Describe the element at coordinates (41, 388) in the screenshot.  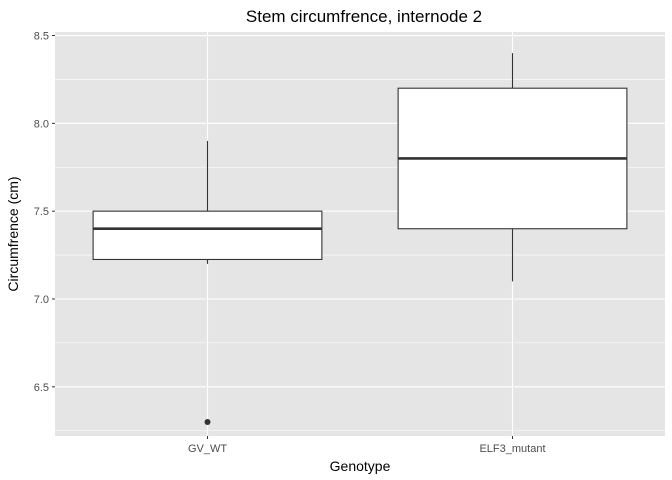
I see `y-tick-label: 6.5` at that location.